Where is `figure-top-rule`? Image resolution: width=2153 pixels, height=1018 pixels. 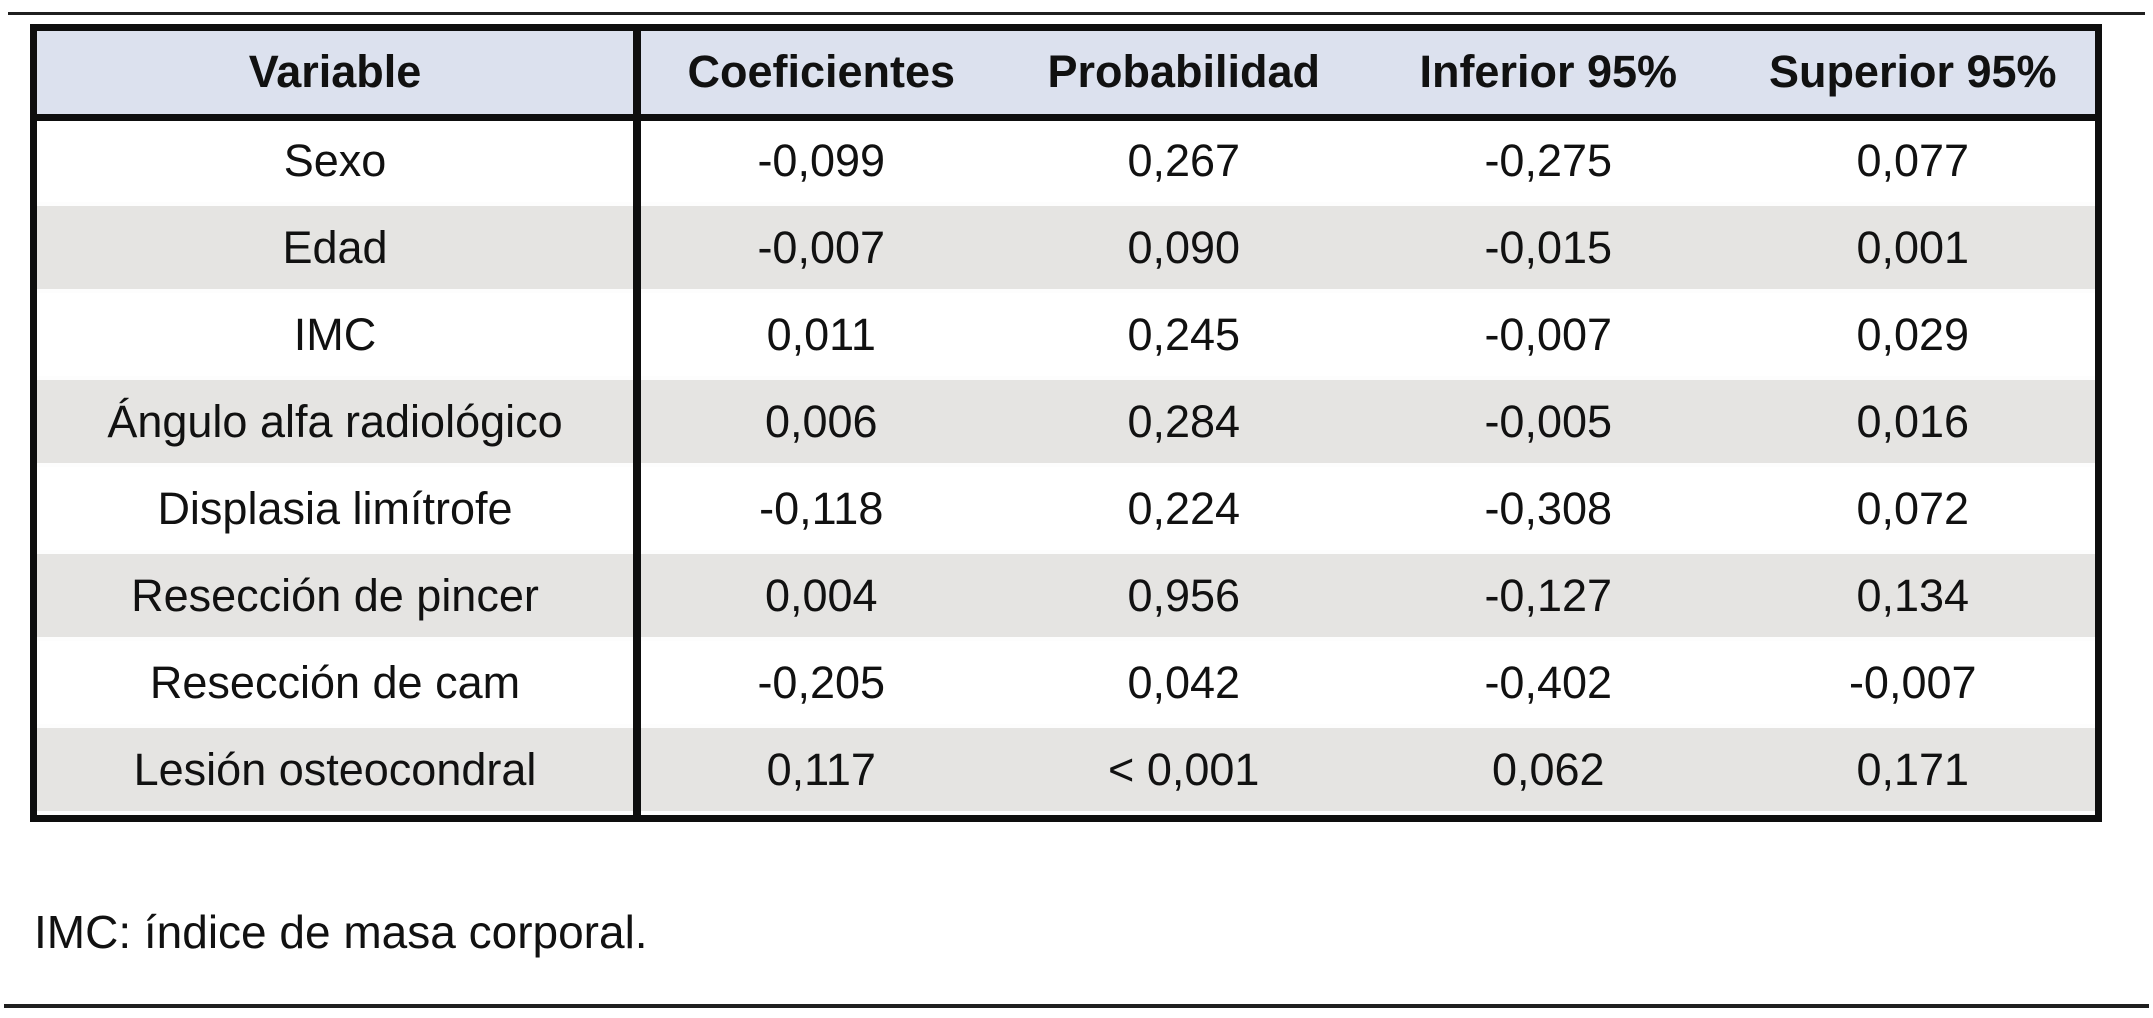 figure-top-rule is located at coordinates (1076, 13).